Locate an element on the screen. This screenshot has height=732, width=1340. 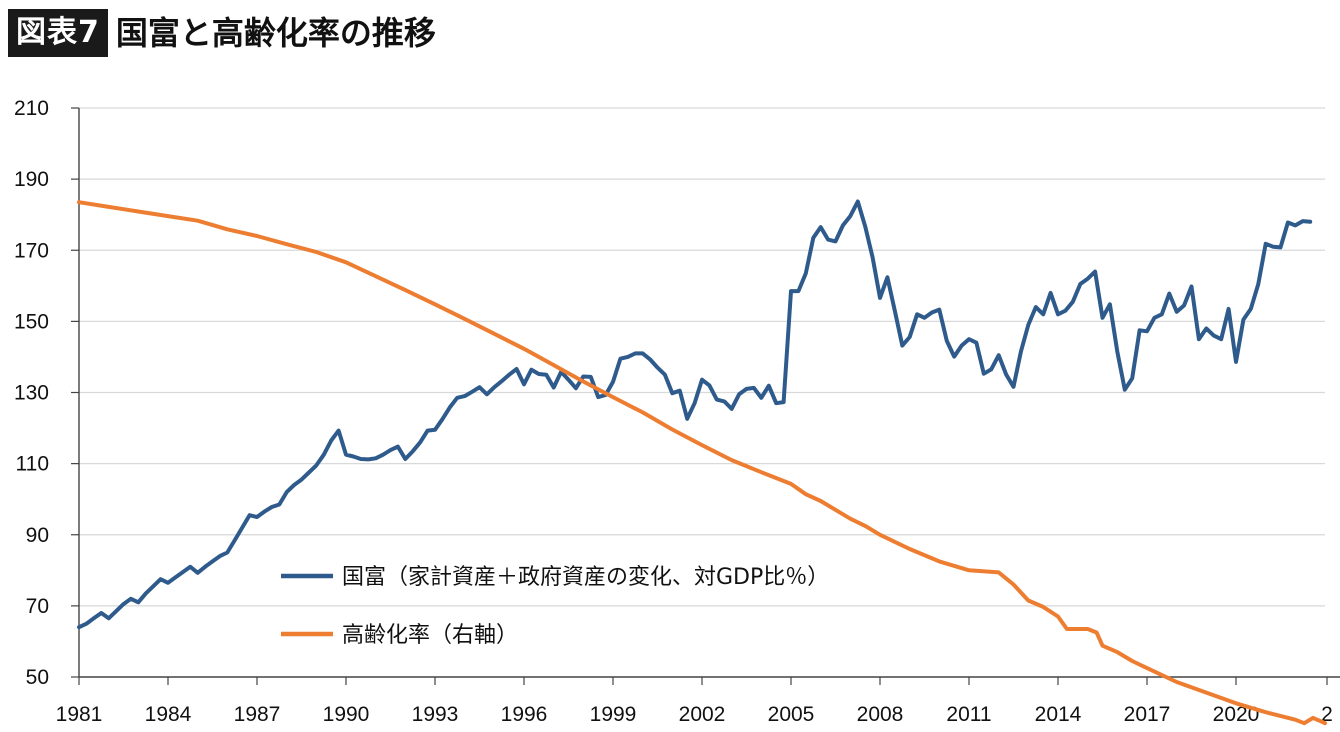
y-tick-label: 130 is located at coordinates (31, 393).